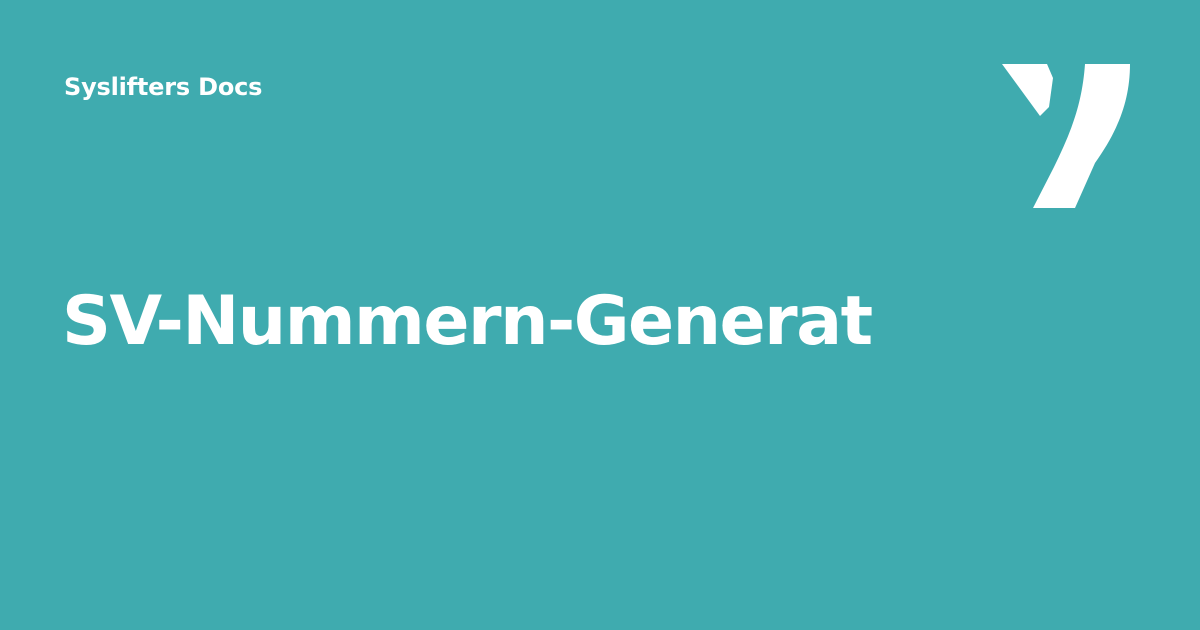  Describe the element at coordinates (467, 321) in the screenshot. I see `page-title: SV-Nummern-Generat` at that location.